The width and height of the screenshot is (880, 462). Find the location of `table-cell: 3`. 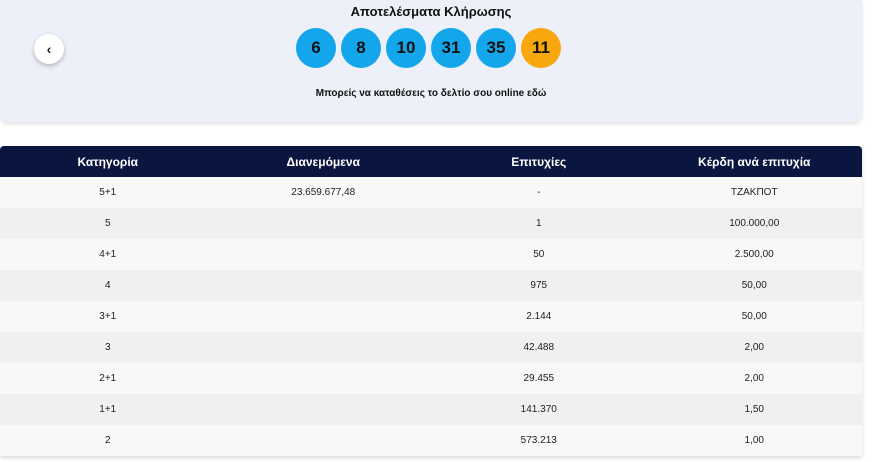

table-cell: 3 is located at coordinates (107, 347).